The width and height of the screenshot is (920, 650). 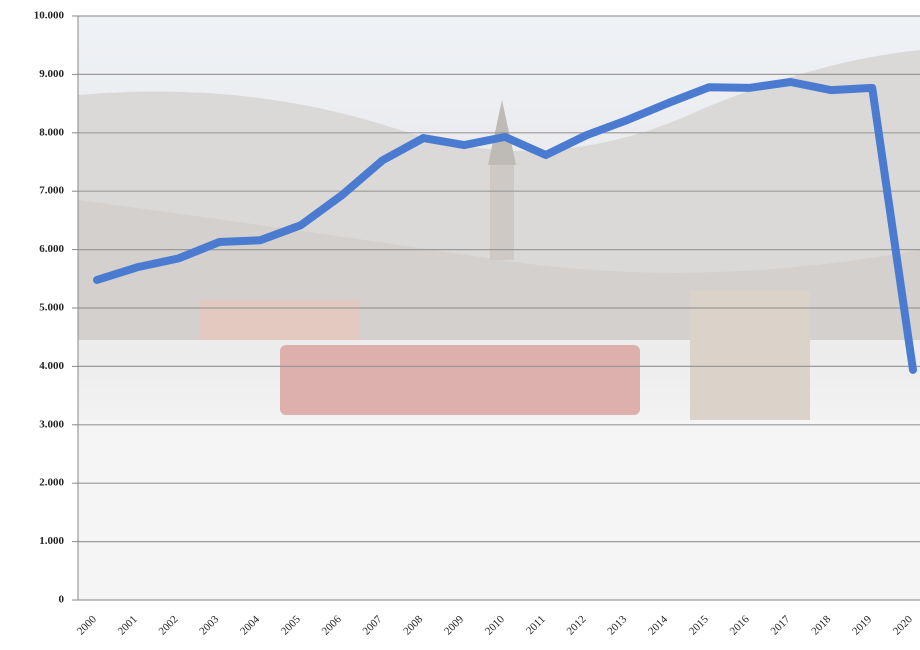 What do you see at coordinates (536, 625) in the screenshot?
I see `x-tick-label: 2011` at bounding box center [536, 625].